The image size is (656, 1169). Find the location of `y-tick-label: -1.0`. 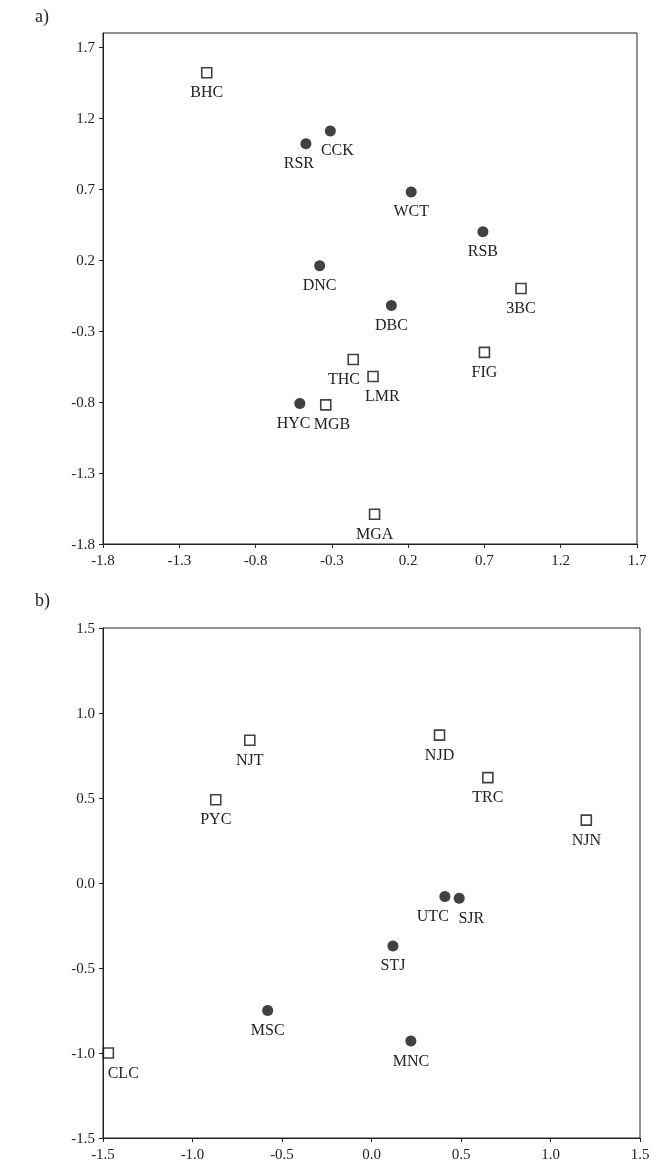

y-tick-label: -1.0 is located at coordinates (83, 1053).